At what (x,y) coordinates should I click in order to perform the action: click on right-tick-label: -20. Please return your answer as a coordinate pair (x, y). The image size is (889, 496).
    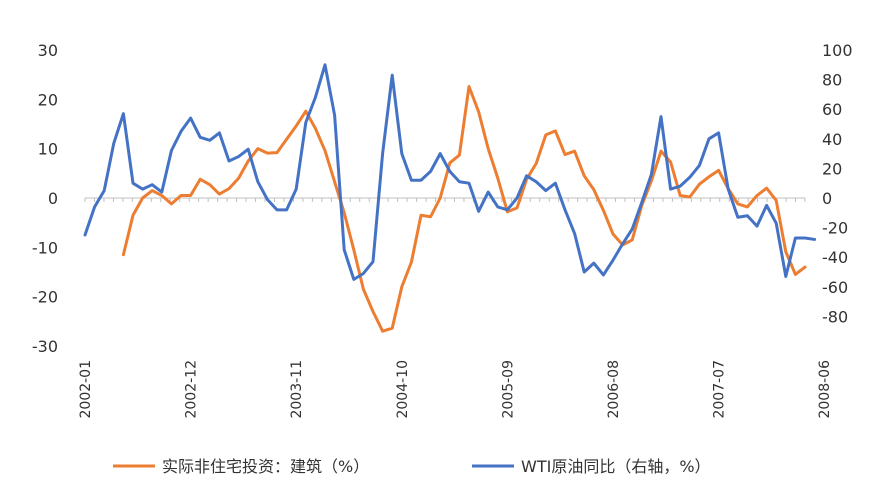
    Looking at the image, I should click on (835, 228).